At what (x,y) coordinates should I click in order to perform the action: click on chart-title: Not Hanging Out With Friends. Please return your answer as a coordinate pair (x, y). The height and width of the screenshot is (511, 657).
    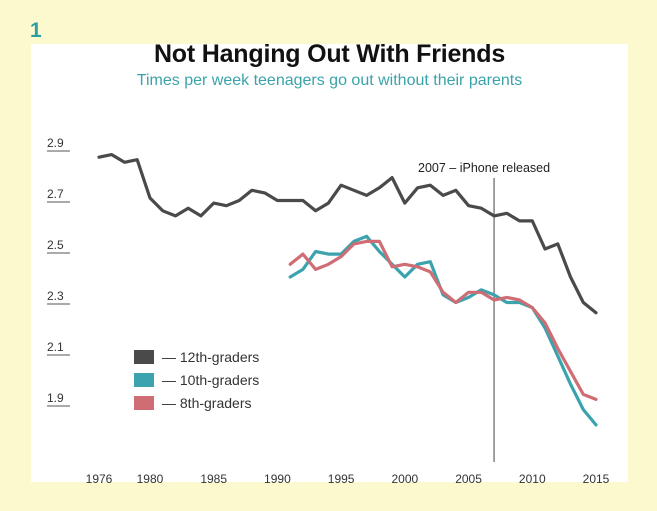
    Looking at the image, I should click on (329, 54).